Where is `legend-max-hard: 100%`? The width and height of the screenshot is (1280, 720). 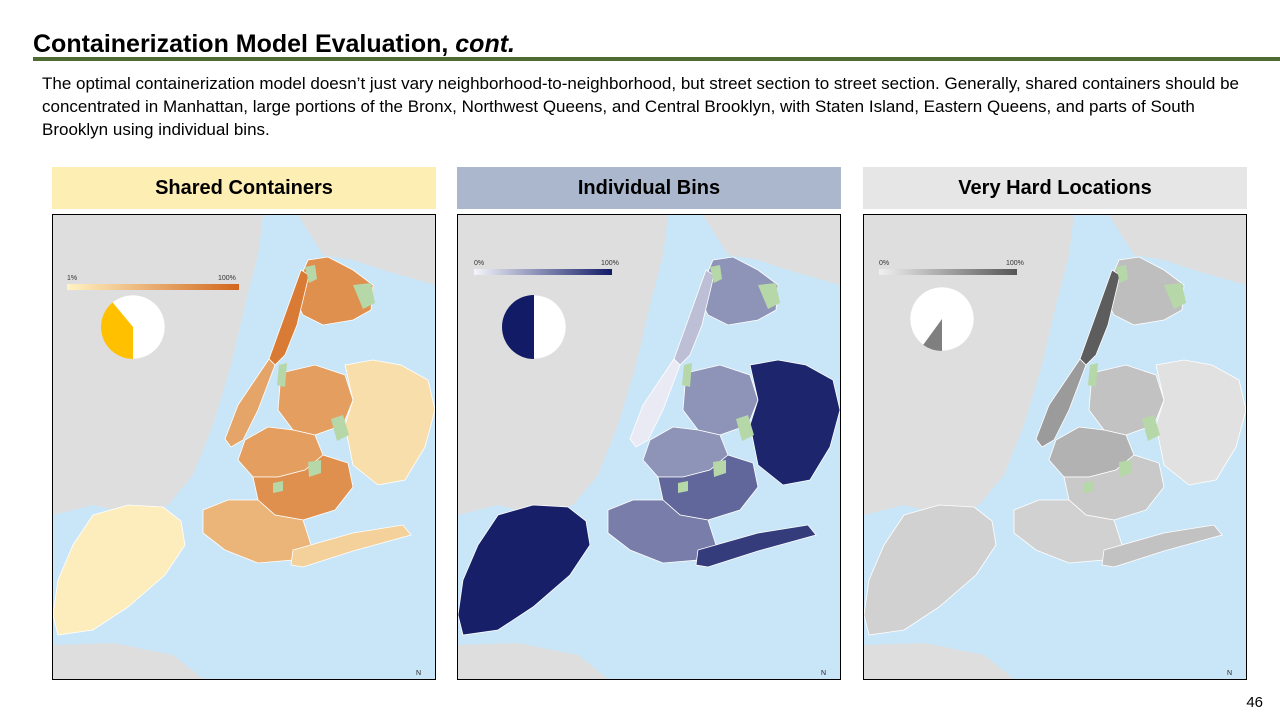 legend-max-hard: 100% is located at coordinates (1015, 263).